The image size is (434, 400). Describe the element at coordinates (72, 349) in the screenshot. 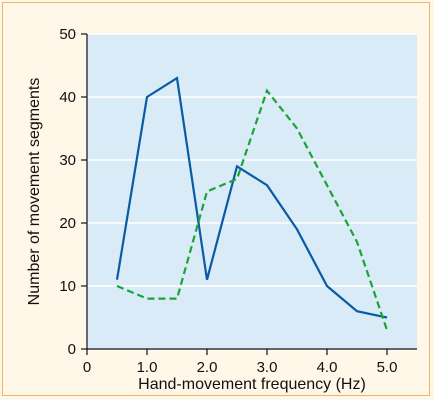

I see `y-tick-label-0: 0` at that location.